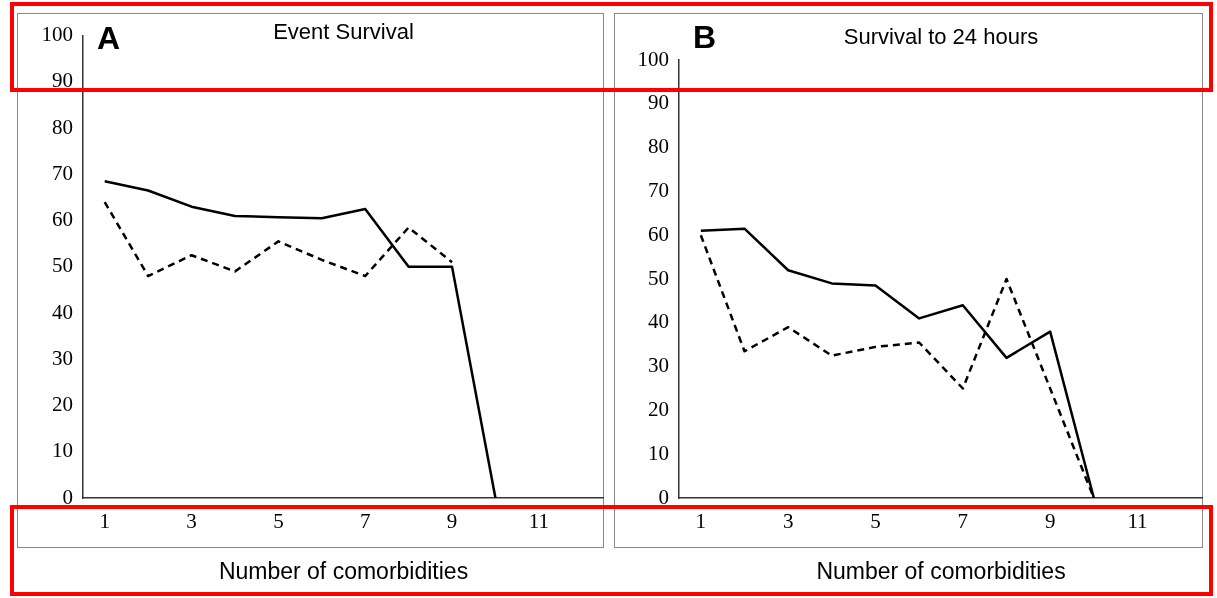  What do you see at coordinates (941, 37) in the screenshot?
I see `chart-title: Survival to 24 hours` at bounding box center [941, 37].